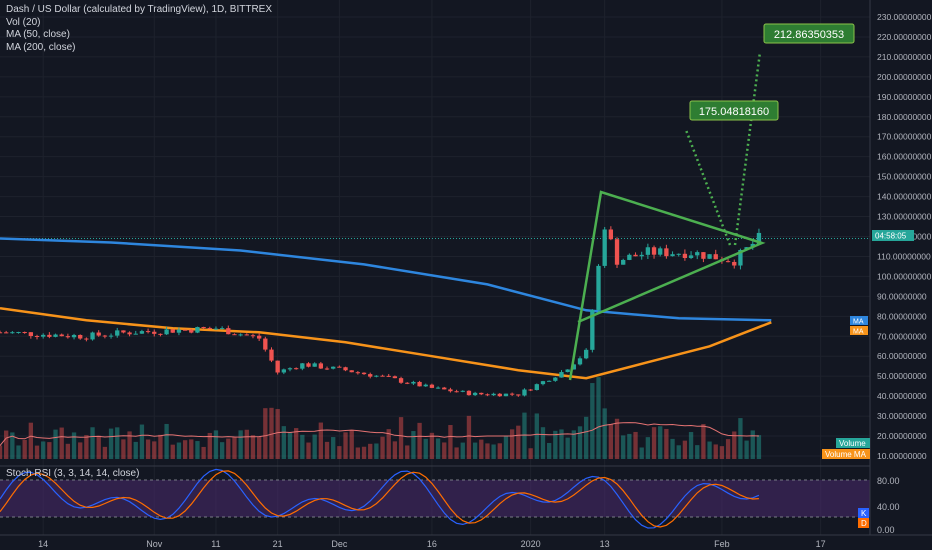 Image resolution: width=932 pixels, height=550 pixels. Describe the element at coordinates (278, 544) in the screenshot. I see `time-tick: 21` at that location.